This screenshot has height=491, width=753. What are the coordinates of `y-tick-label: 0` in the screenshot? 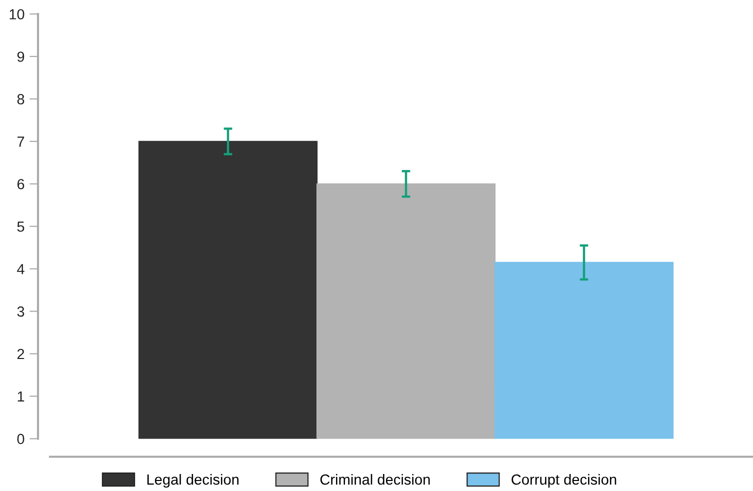 It's located at (20, 439).